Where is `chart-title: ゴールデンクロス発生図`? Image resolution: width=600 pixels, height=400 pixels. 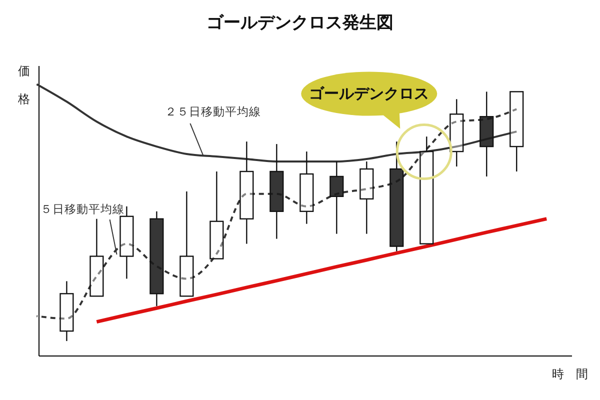 chart-title: ゴールデンクロス発生図 is located at coordinates (300, 22).